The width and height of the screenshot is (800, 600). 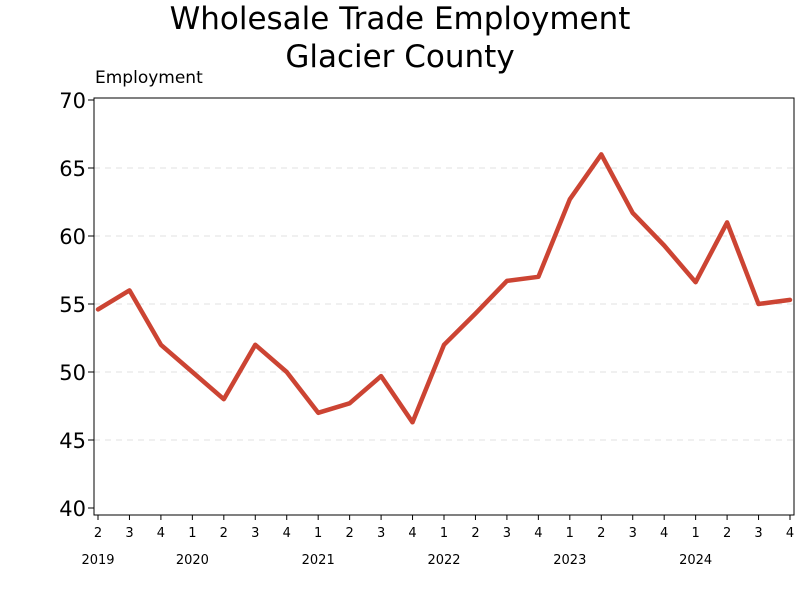 I want to click on y-tick-label: 70, so click(x=72, y=101).